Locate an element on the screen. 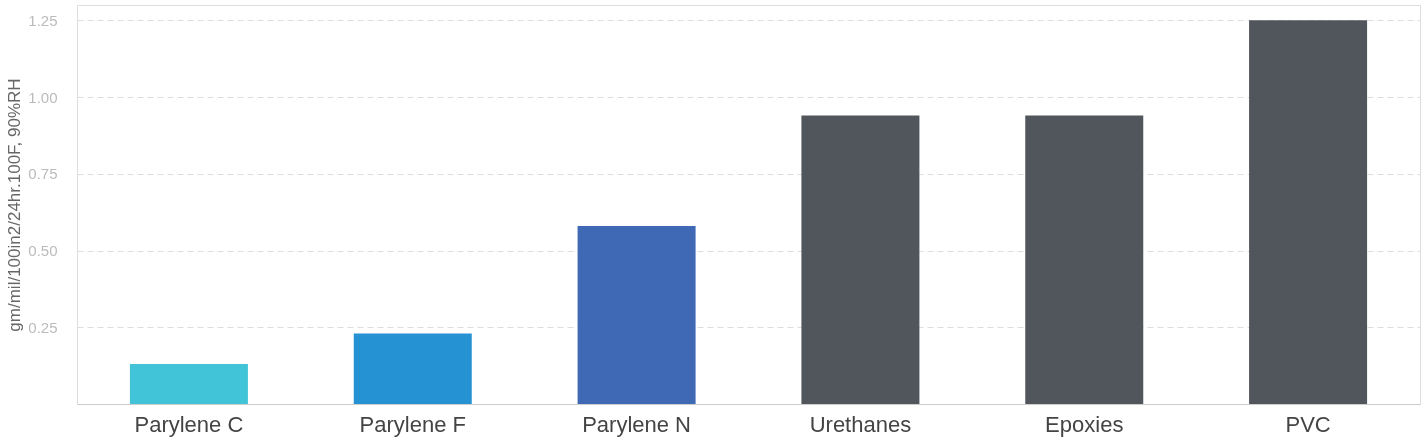 Image resolution: width=1425 pixels, height=440 pixels. y-tick-label: 1.00 is located at coordinates (43, 97).